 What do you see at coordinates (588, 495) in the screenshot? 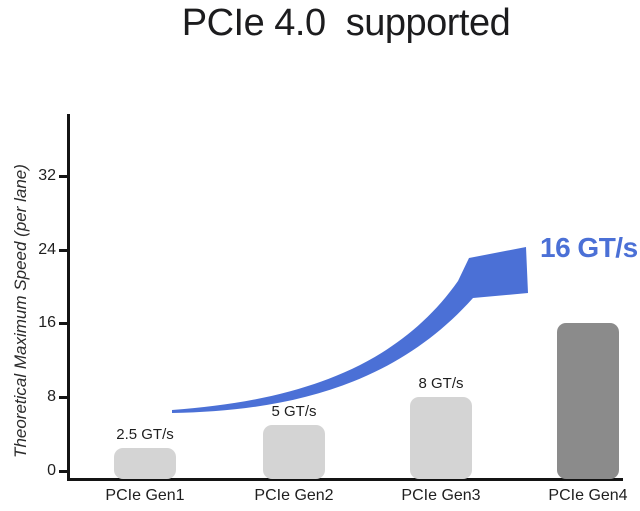
I see `x-axis-category-label: PCIe Gen4` at bounding box center [588, 495].